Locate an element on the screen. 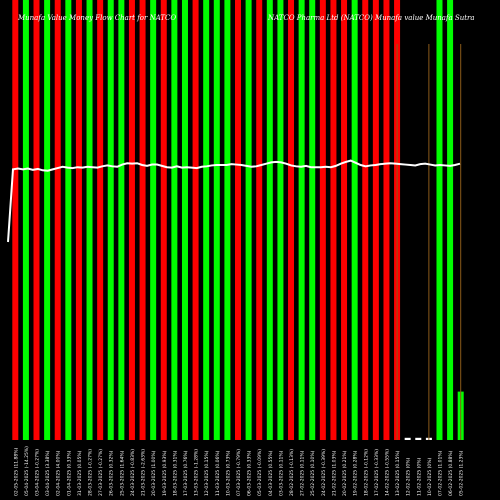 This screenshot has width=500, height=500. x-tick-label-31: 20-02-2025 (0.21%) is located at coordinates (345, 473).